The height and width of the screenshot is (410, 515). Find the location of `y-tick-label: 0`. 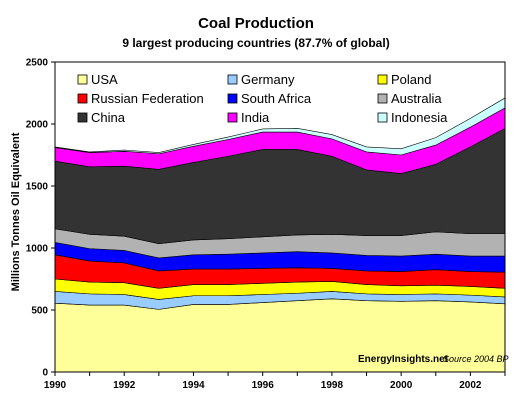

y-tick-label: 0 is located at coordinates (45, 373).